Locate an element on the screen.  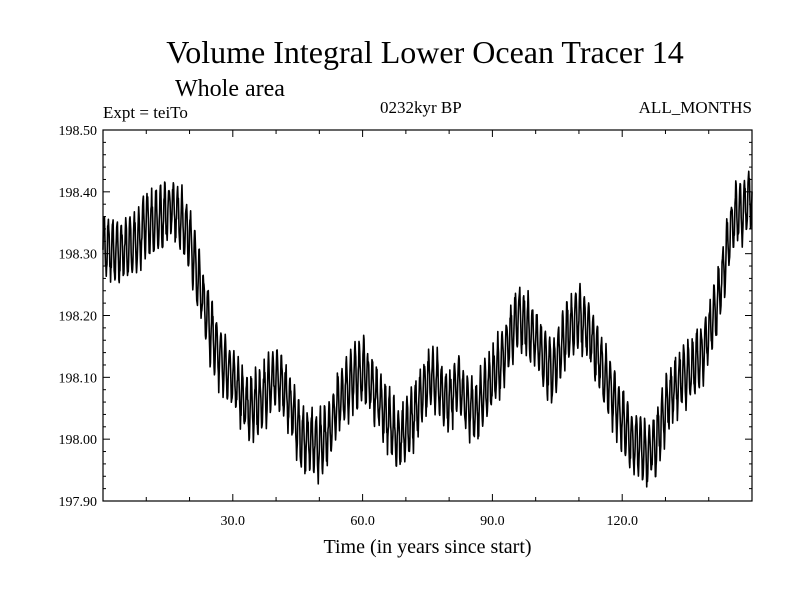
y-tick-label: 198.40 is located at coordinates (78, 193).